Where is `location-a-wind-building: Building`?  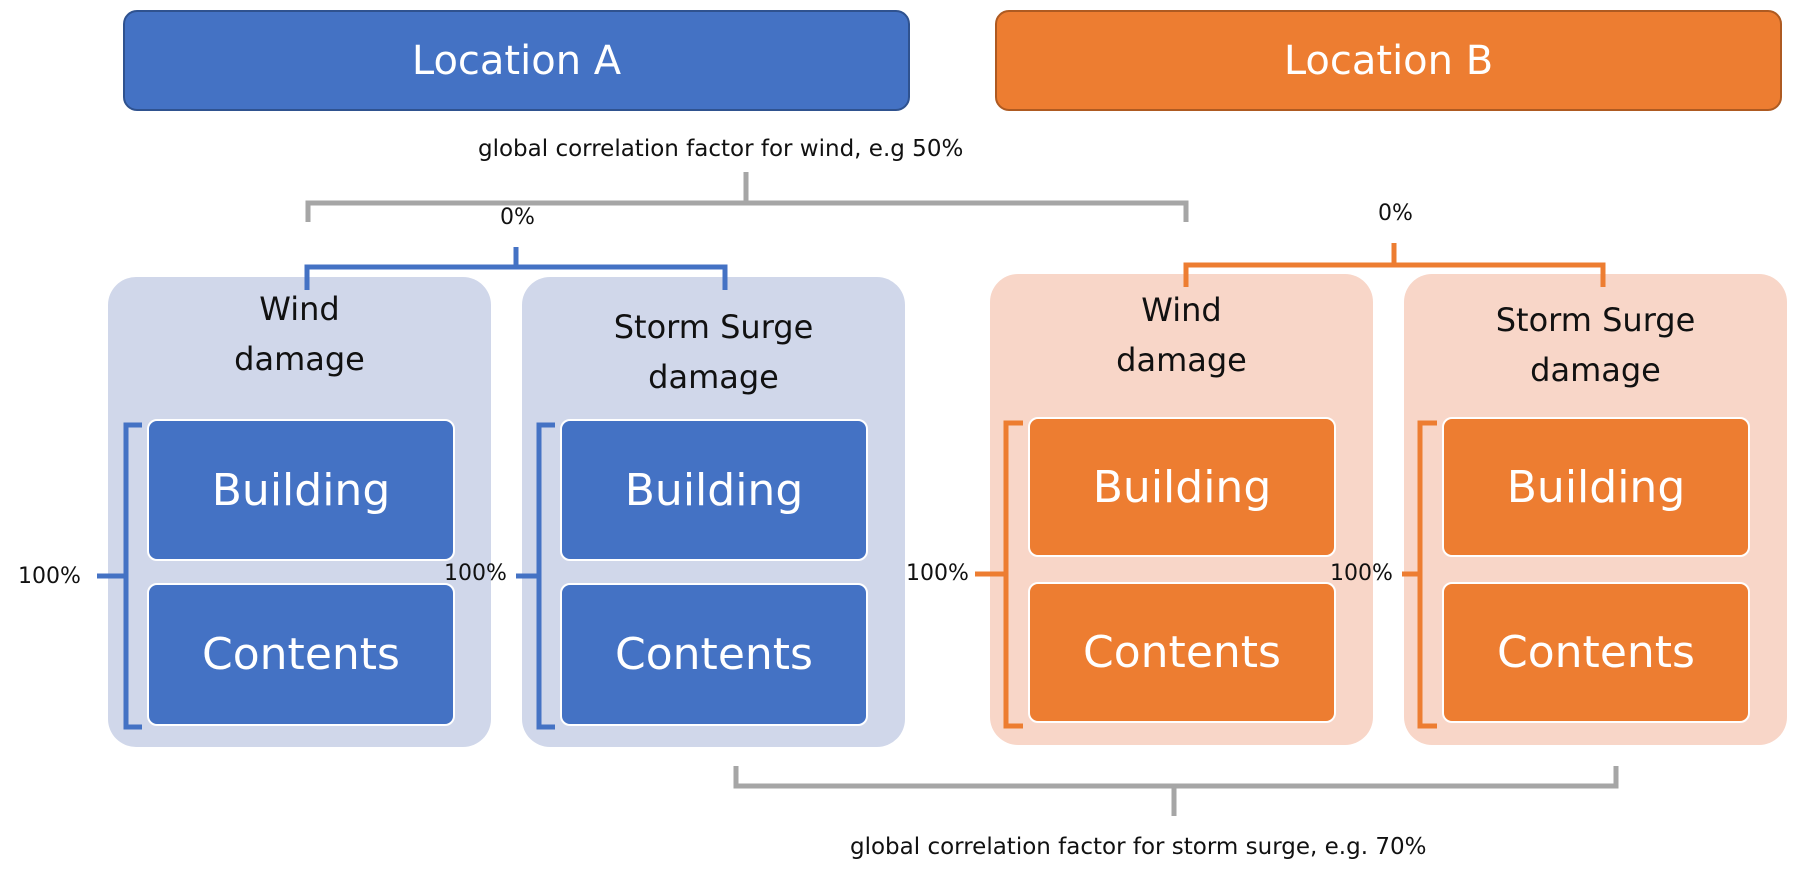
location-a-wind-building: Building is located at coordinates (301, 490).